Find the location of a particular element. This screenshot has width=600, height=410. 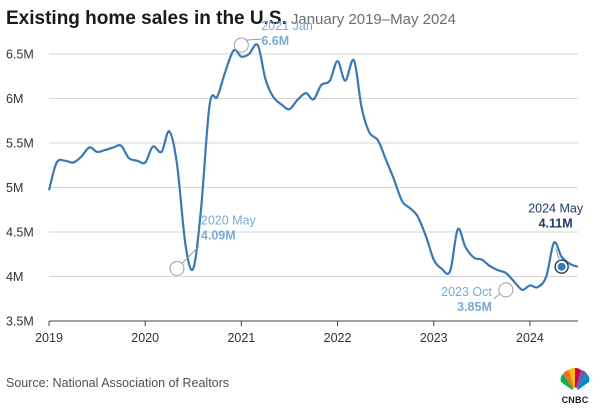

annotation-value: 4.09M is located at coordinates (218, 235).